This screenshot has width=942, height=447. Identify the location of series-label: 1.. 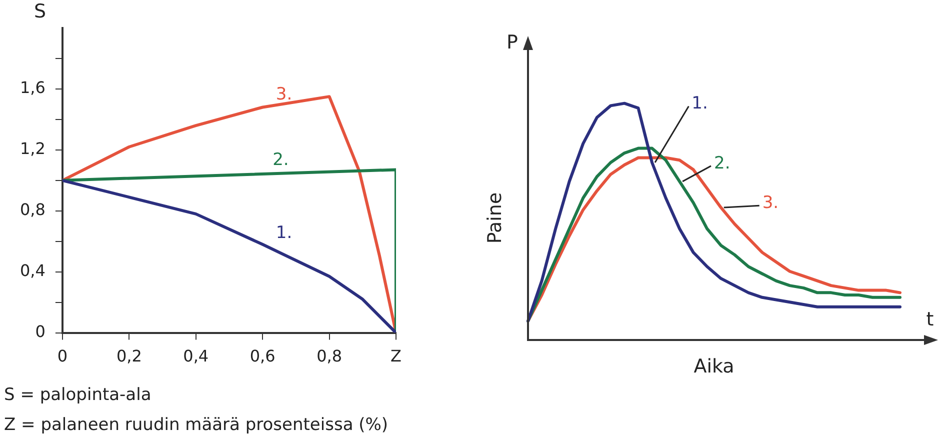
(284, 233).